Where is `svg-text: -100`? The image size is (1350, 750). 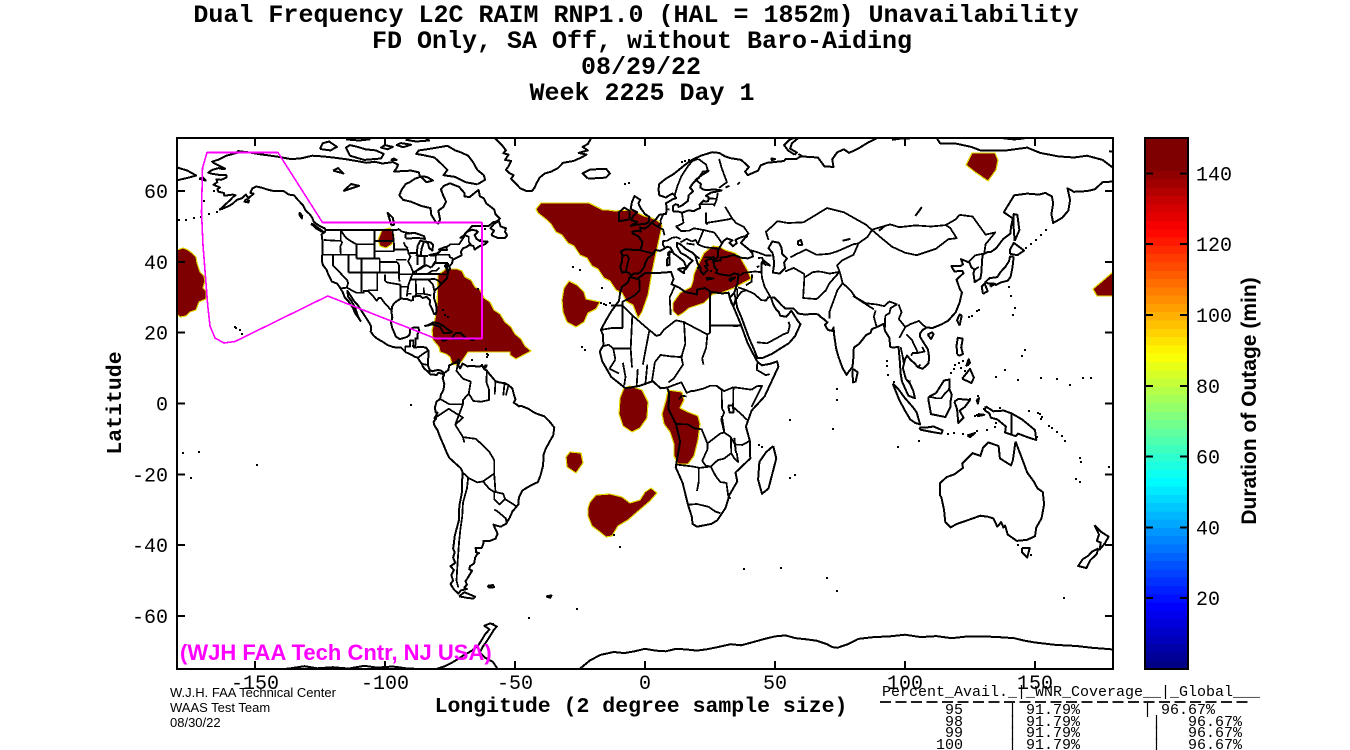 svg-text: -100 is located at coordinates (385, 684).